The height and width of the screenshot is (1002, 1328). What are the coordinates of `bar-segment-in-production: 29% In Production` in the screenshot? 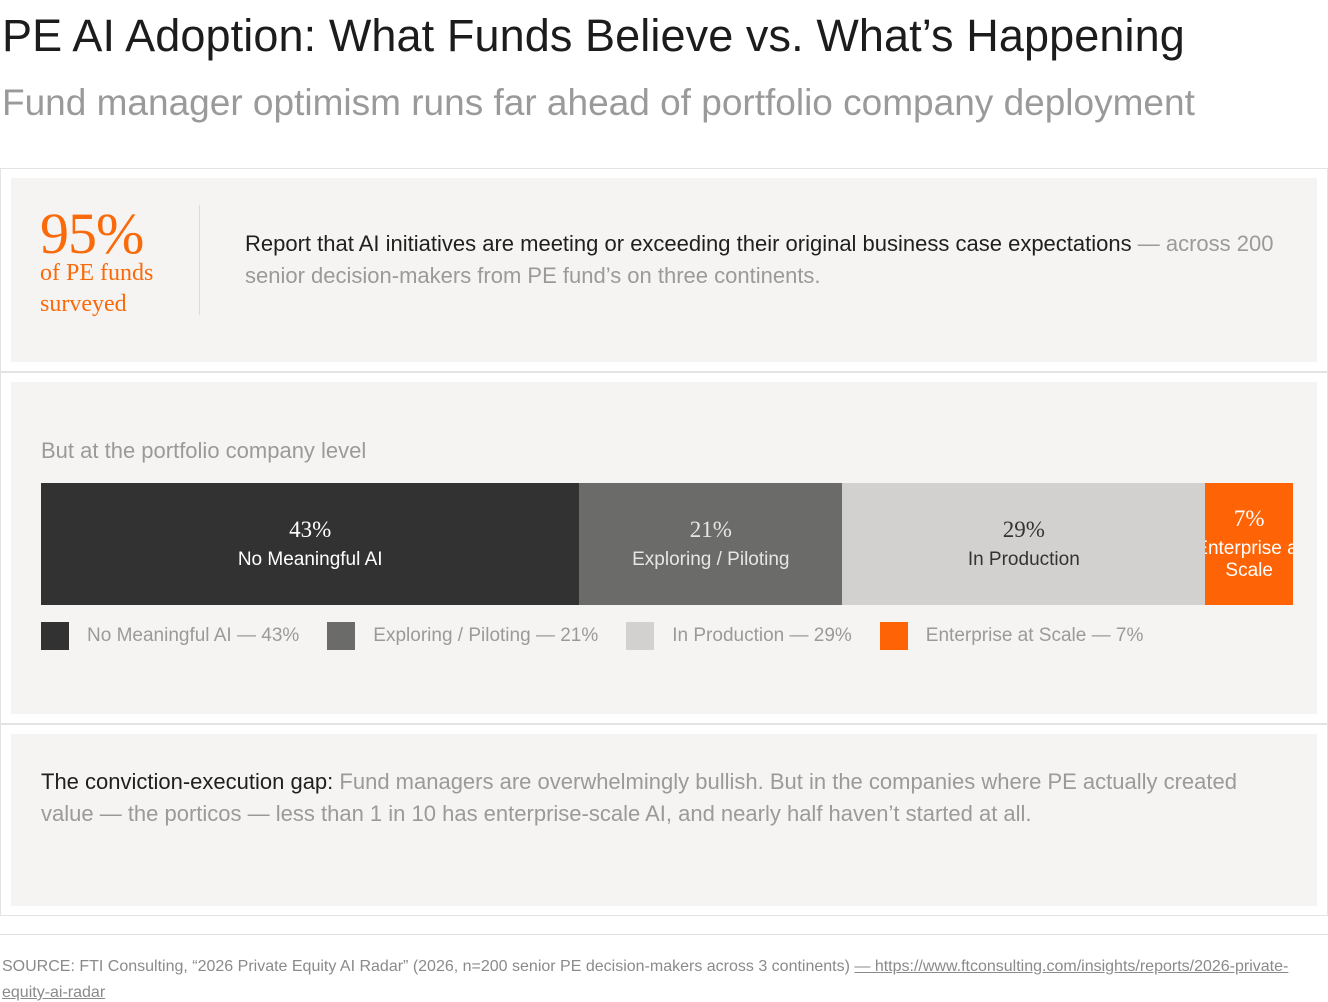 It's located at (1024, 544).